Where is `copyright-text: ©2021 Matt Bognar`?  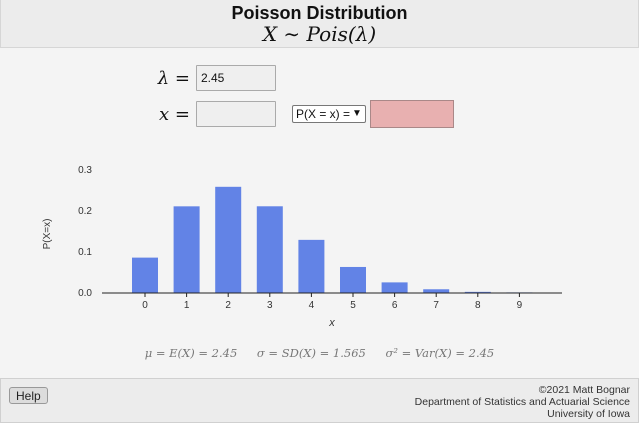 copyright-text: ©2021 Matt Bognar is located at coordinates (584, 390).